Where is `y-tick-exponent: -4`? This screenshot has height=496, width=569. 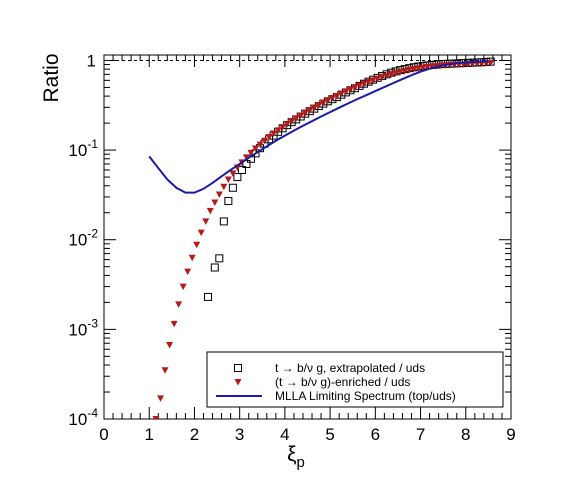 y-tick-exponent: -4 is located at coordinates (92, 413).